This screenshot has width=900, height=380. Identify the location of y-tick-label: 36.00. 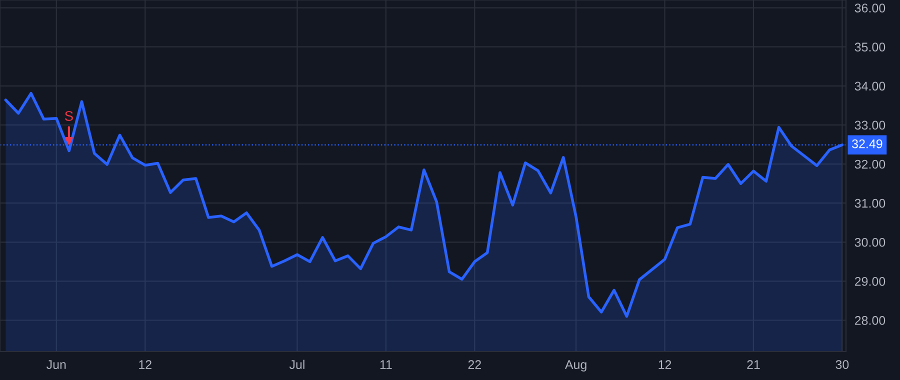
(870, 8).